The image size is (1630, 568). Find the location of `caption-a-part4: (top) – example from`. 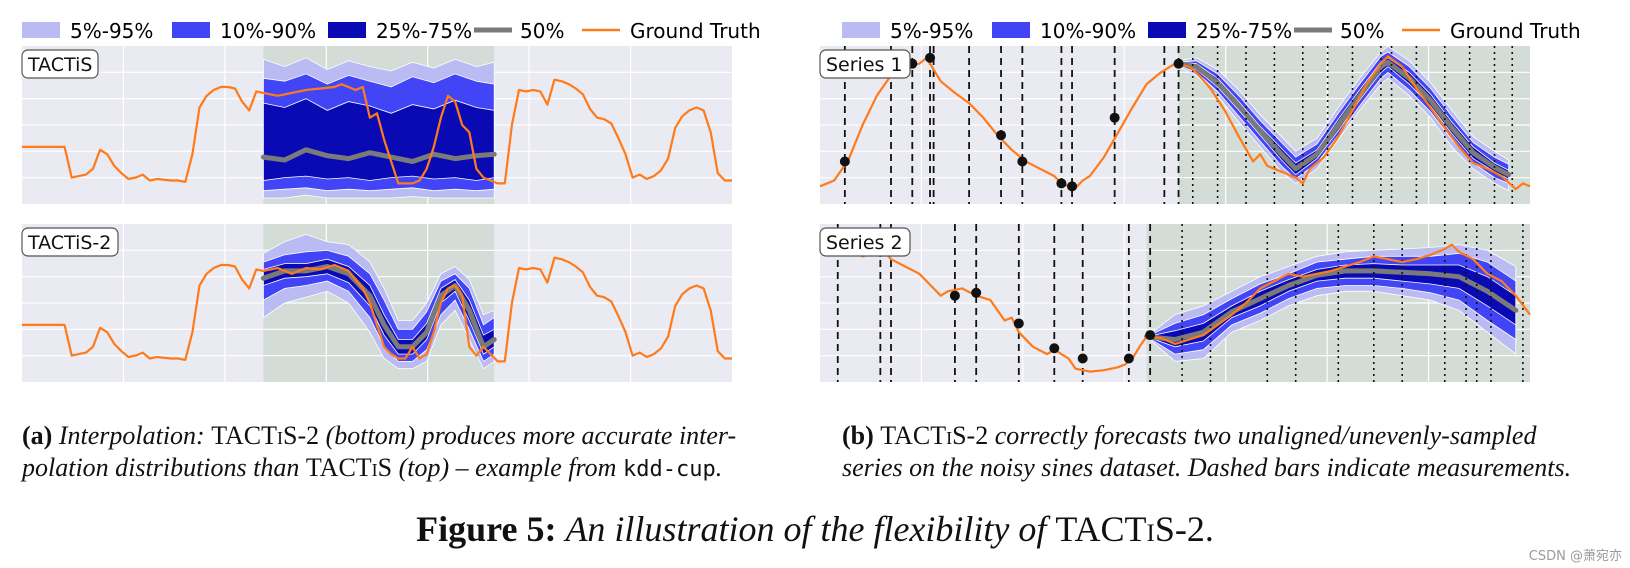

caption-a-part4: (top) – example from is located at coordinates (507, 467).